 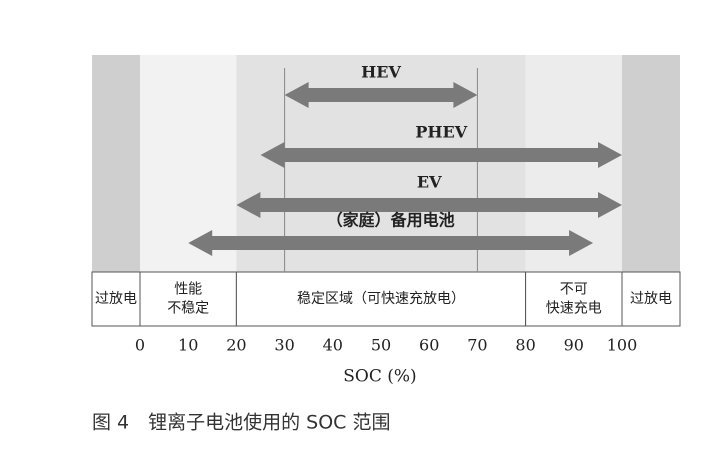 I want to click on x-tick-label: 30, so click(x=284, y=345).